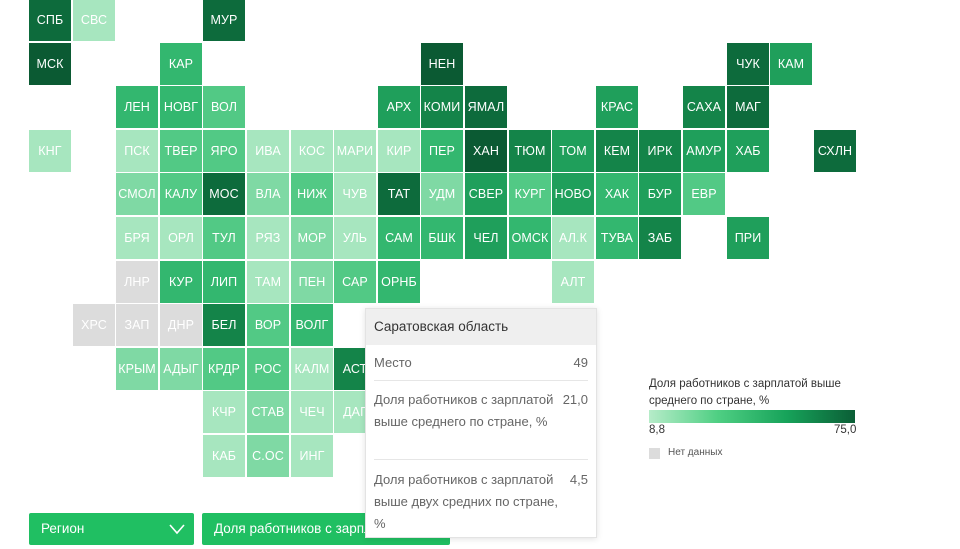 The height and width of the screenshot is (549, 960). What do you see at coordinates (268, 282) in the screenshot?
I see `region-tile-там: ТАМ` at bounding box center [268, 282].